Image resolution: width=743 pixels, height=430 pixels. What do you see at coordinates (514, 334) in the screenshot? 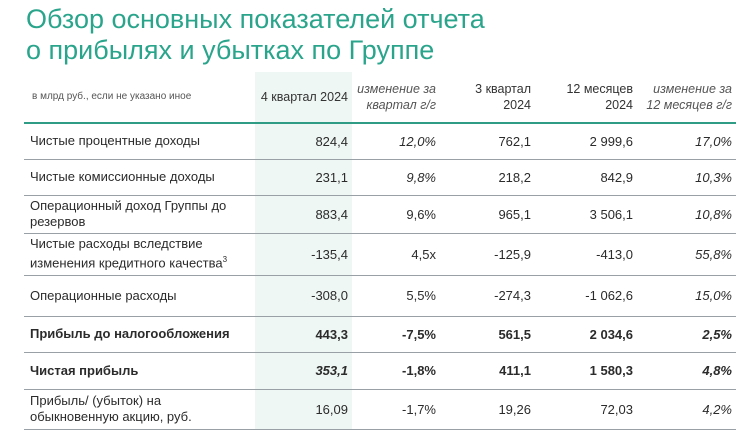
I see `cell-q3-2024: 561,5` at bounding box center [514, 334].